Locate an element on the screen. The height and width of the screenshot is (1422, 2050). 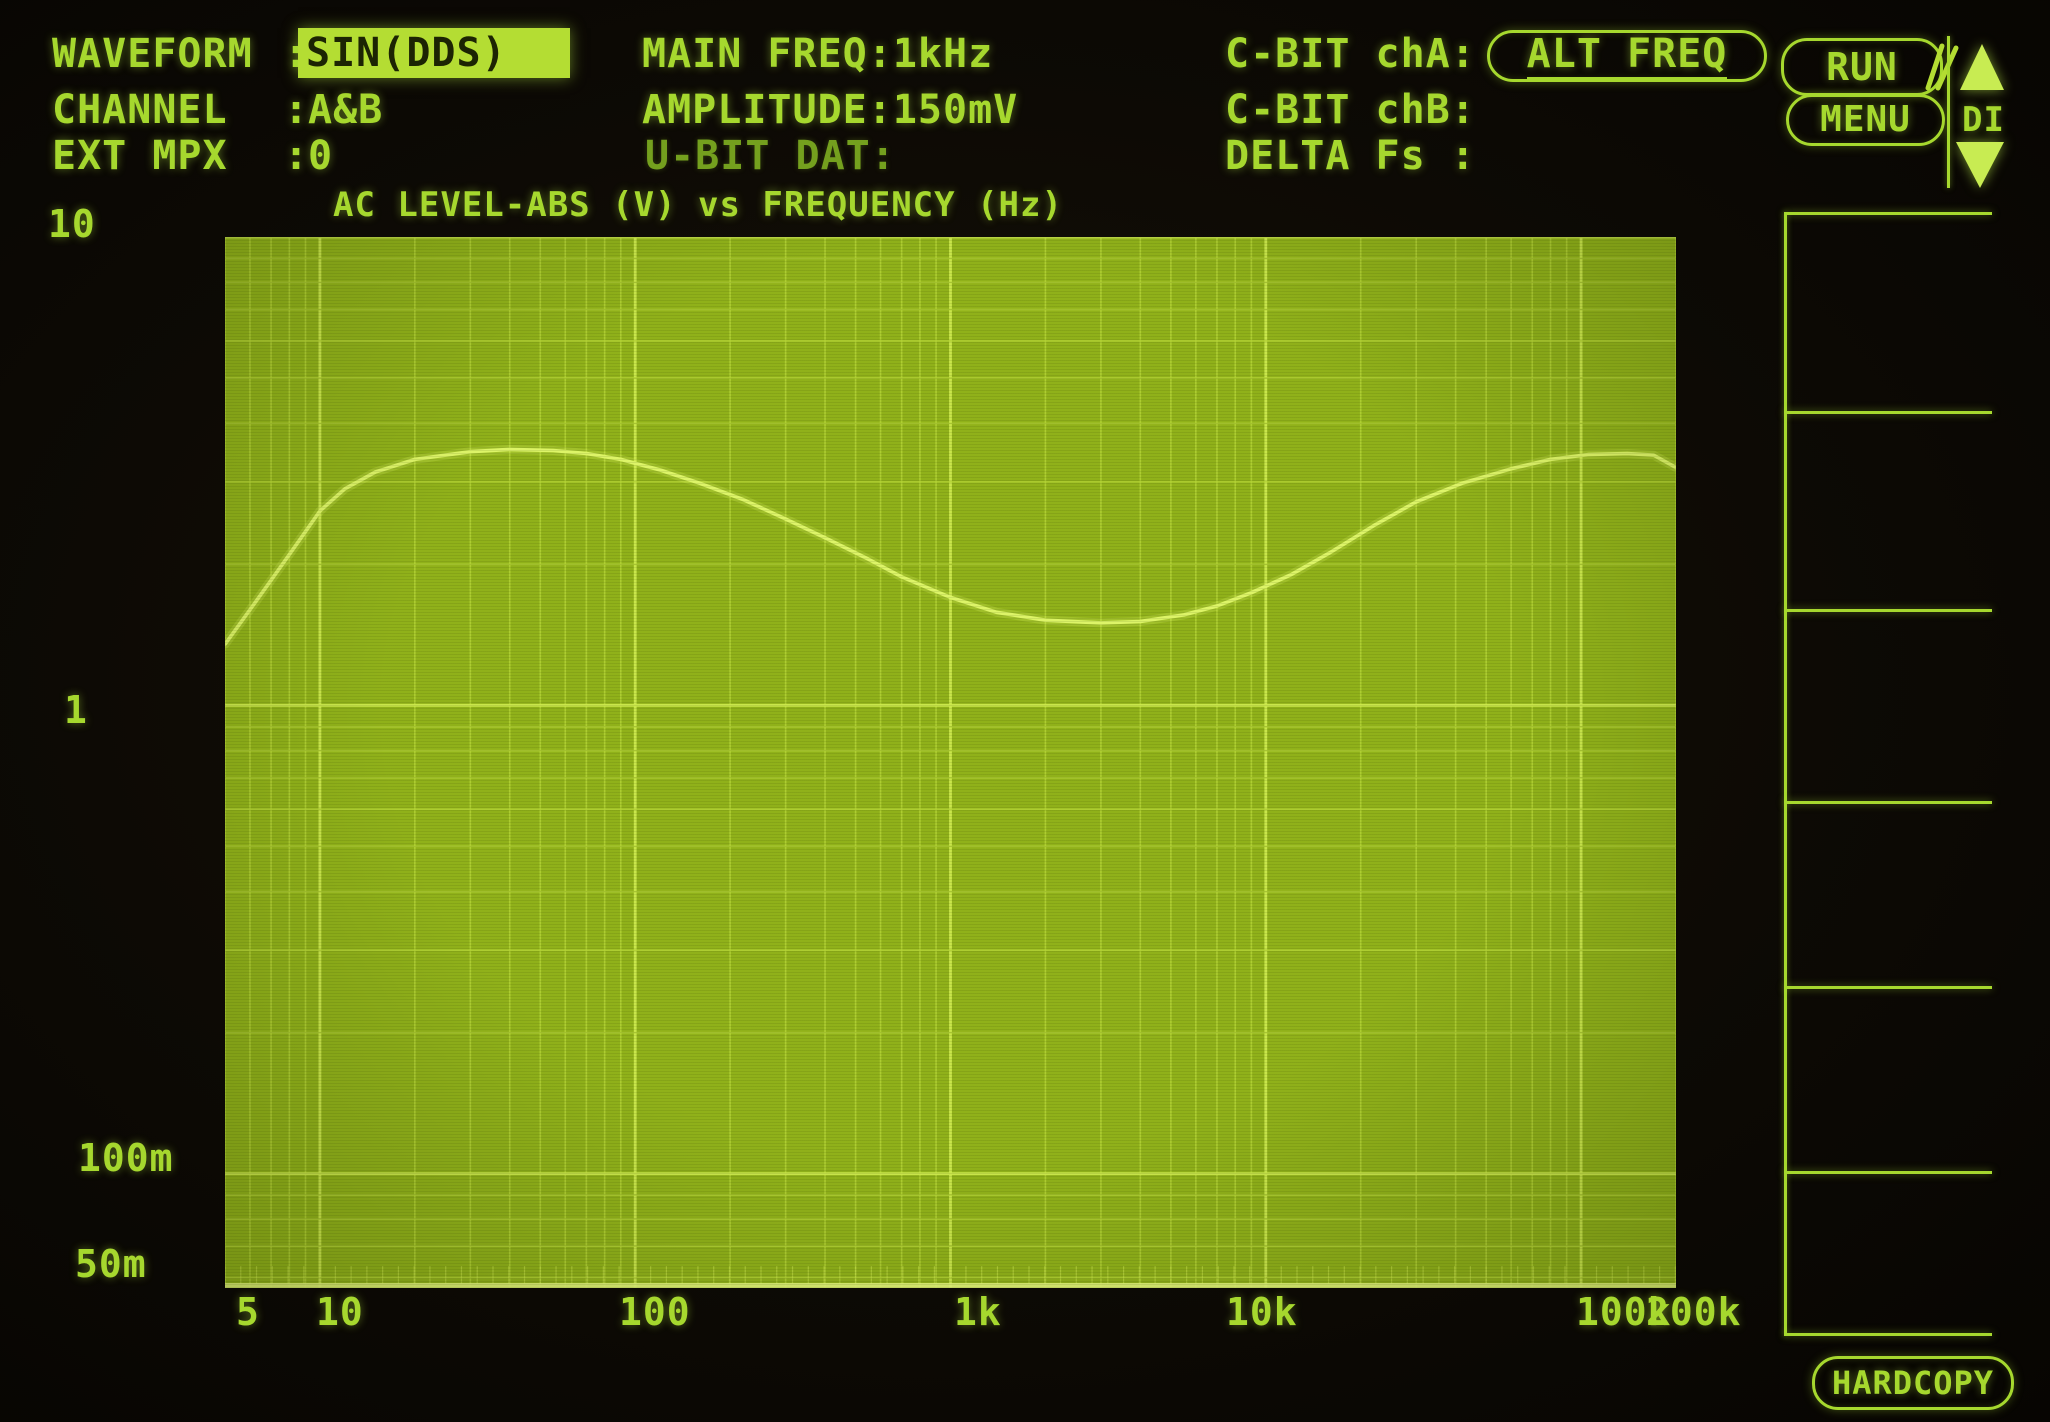
hardcopy-button-label: HARDCOPY is located at coordinates (1913, 1383).